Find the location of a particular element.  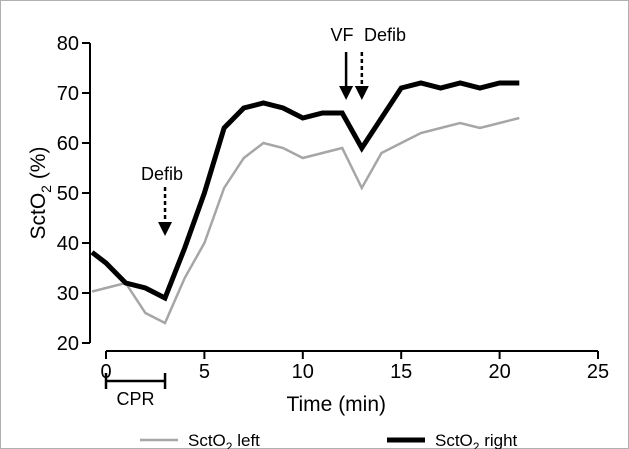

arrow-vf is located at coordinates (346, 76).